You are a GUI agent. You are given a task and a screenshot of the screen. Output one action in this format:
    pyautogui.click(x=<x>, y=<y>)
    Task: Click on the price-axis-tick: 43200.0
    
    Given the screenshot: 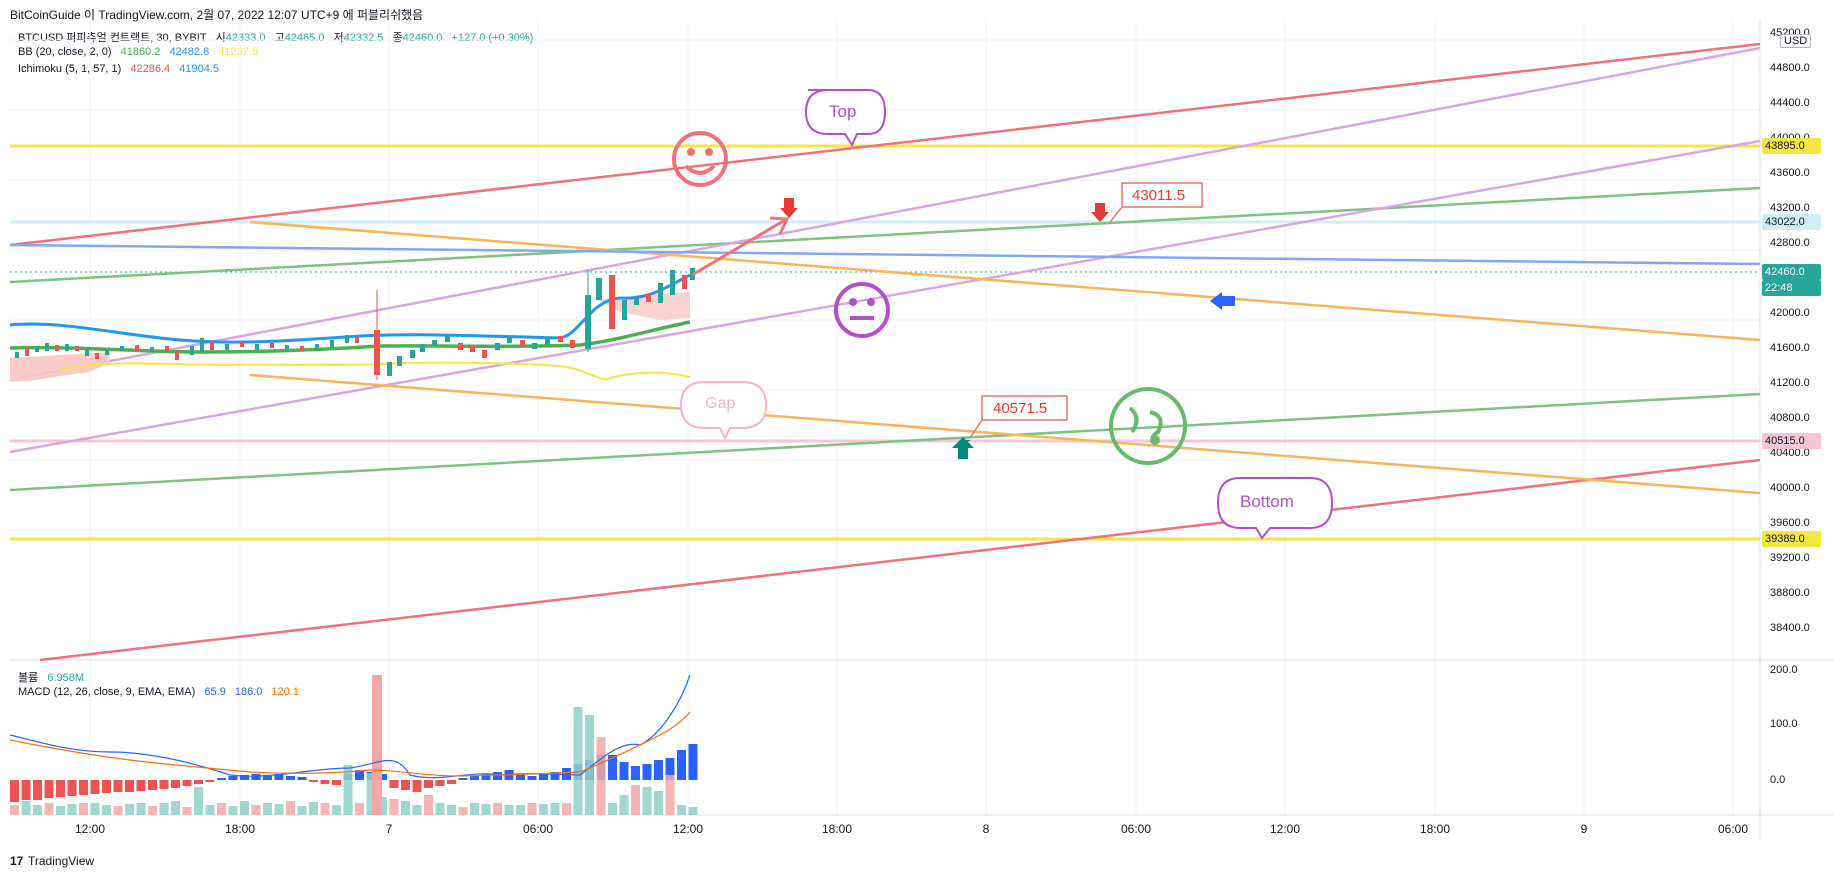 What is the action you would take?
    pyautogui.click(x=1790, y=208)
    